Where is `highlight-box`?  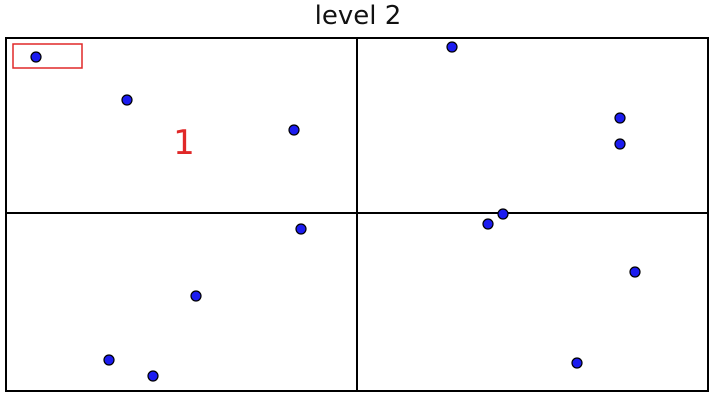
highlight-box is located at coordinates (47, 56).